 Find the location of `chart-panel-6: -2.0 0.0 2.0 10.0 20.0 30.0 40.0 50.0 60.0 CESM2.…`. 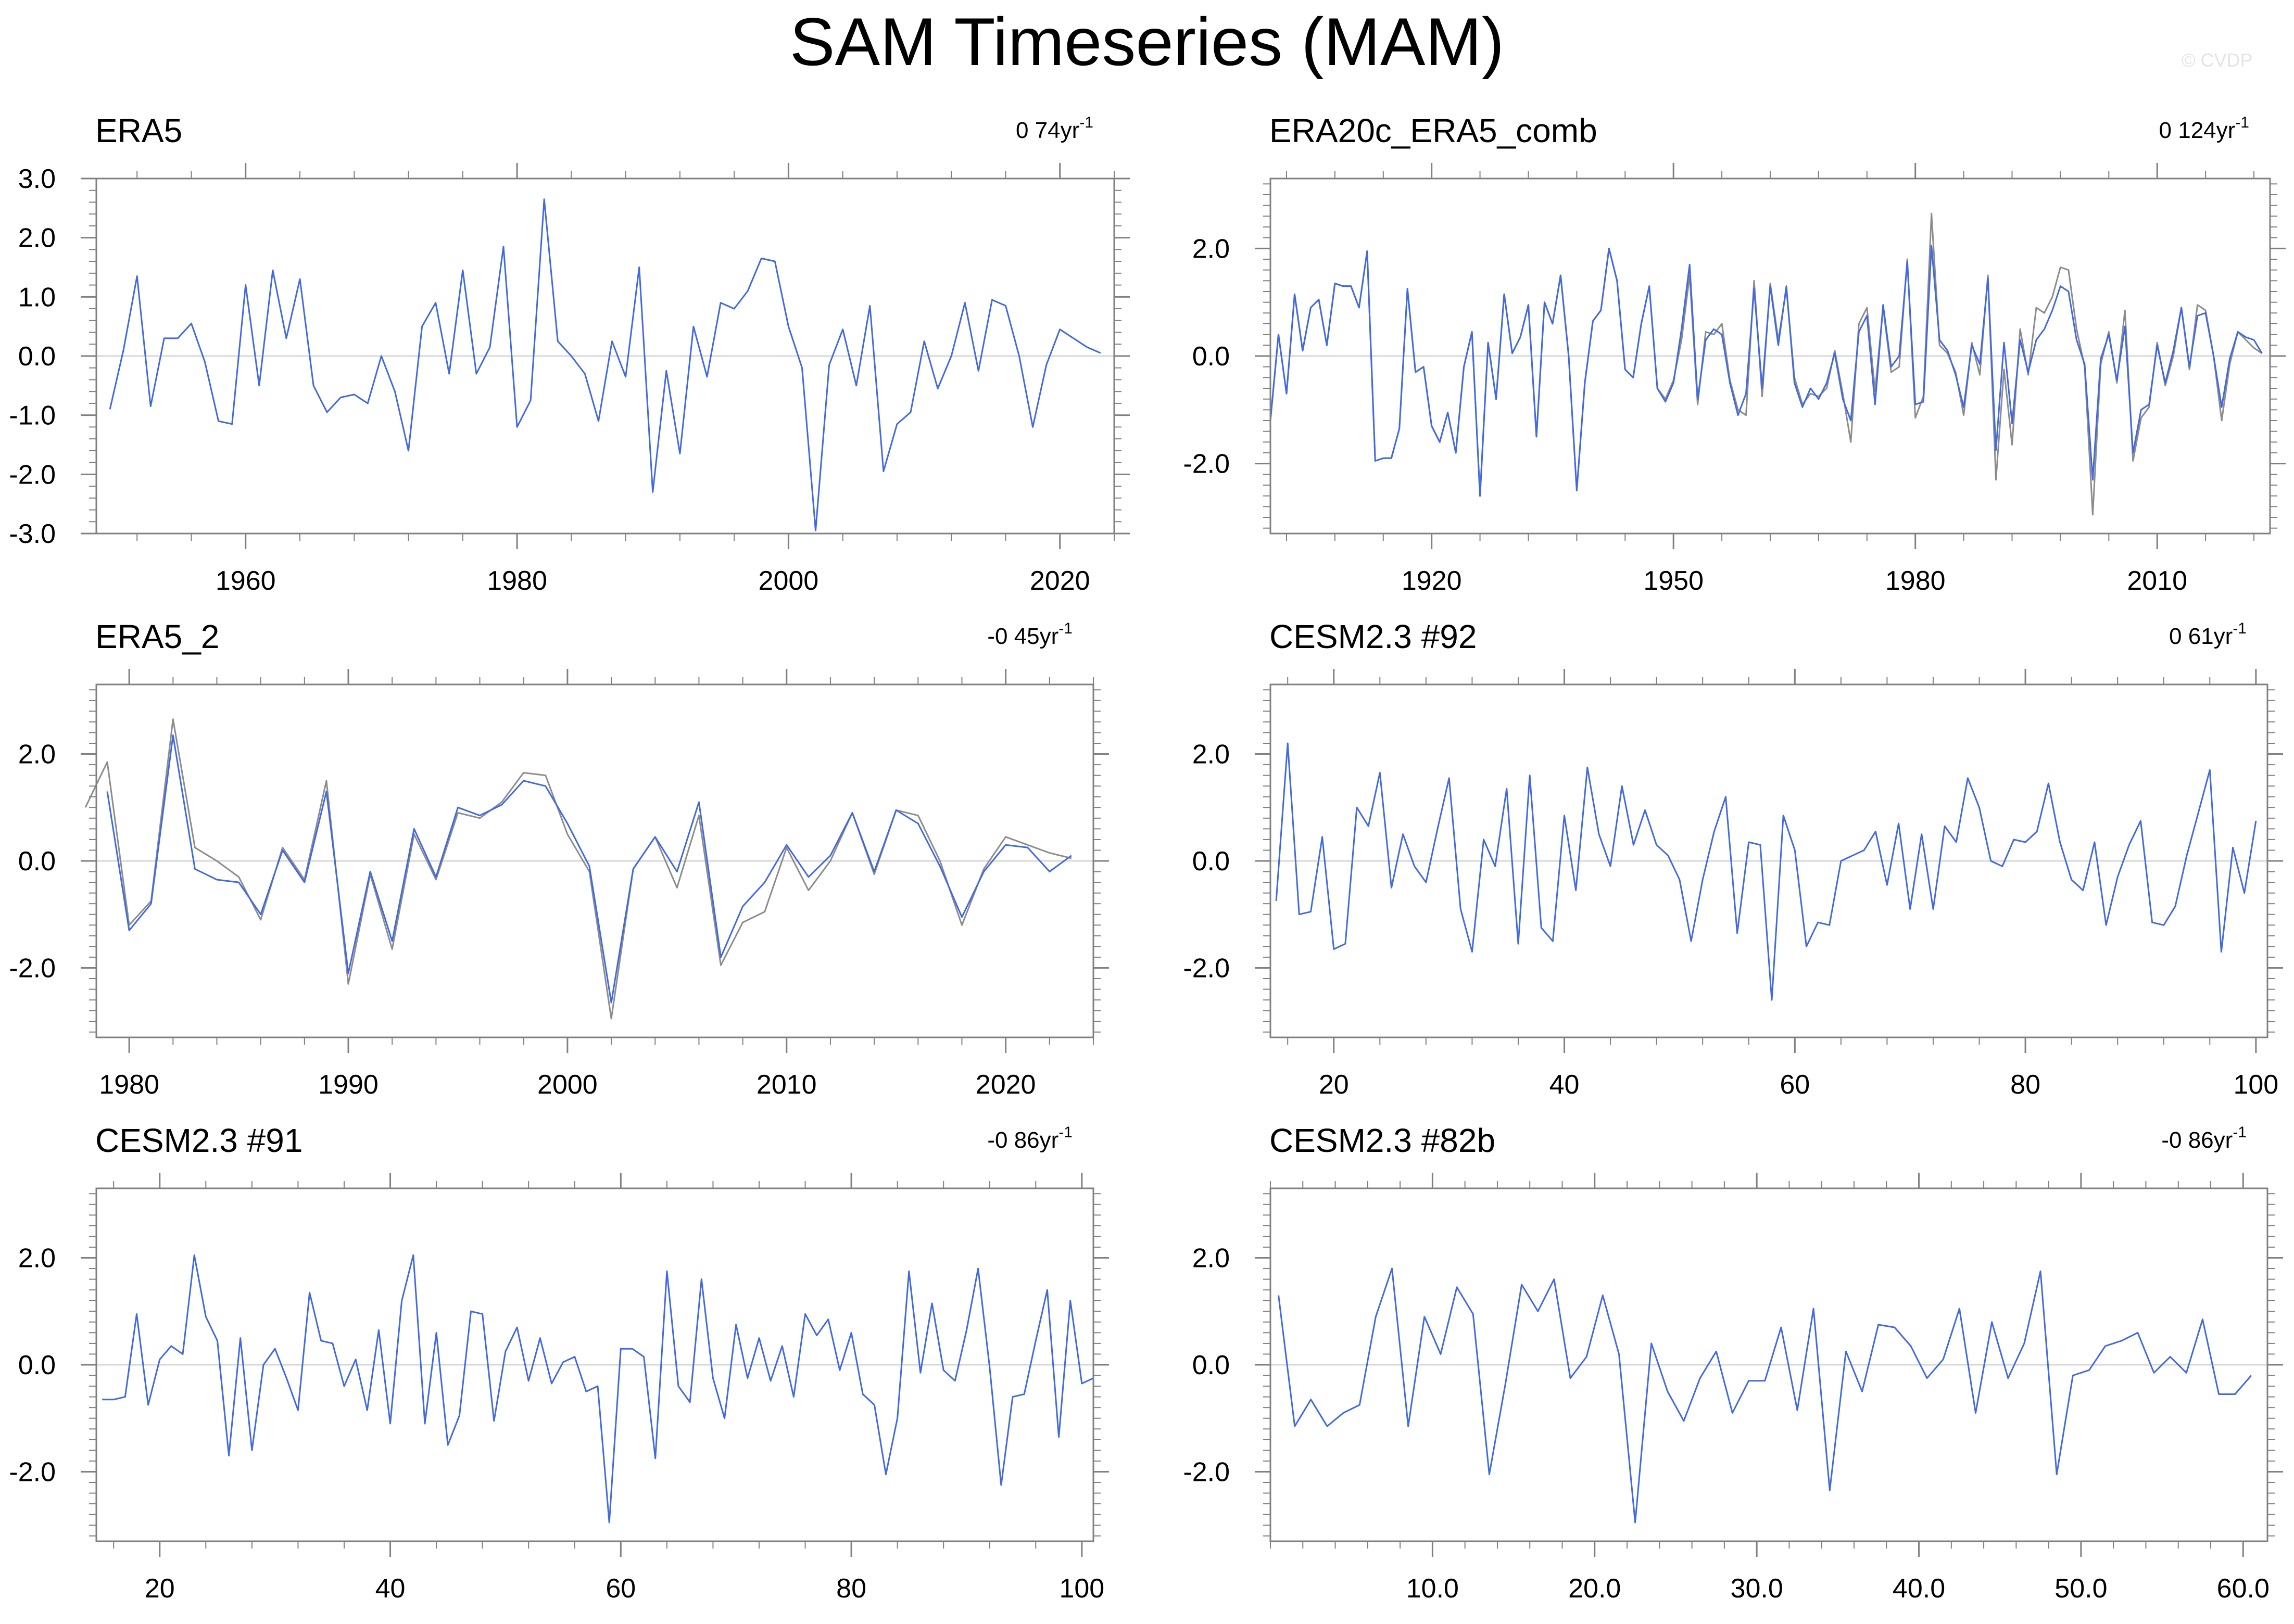

chart-panel-6: -2.0 0.0 2.0 10.0 20.0 30.0 40.0 50.0 60.0 CESM2.… is located at coordinates (1733, 1363).